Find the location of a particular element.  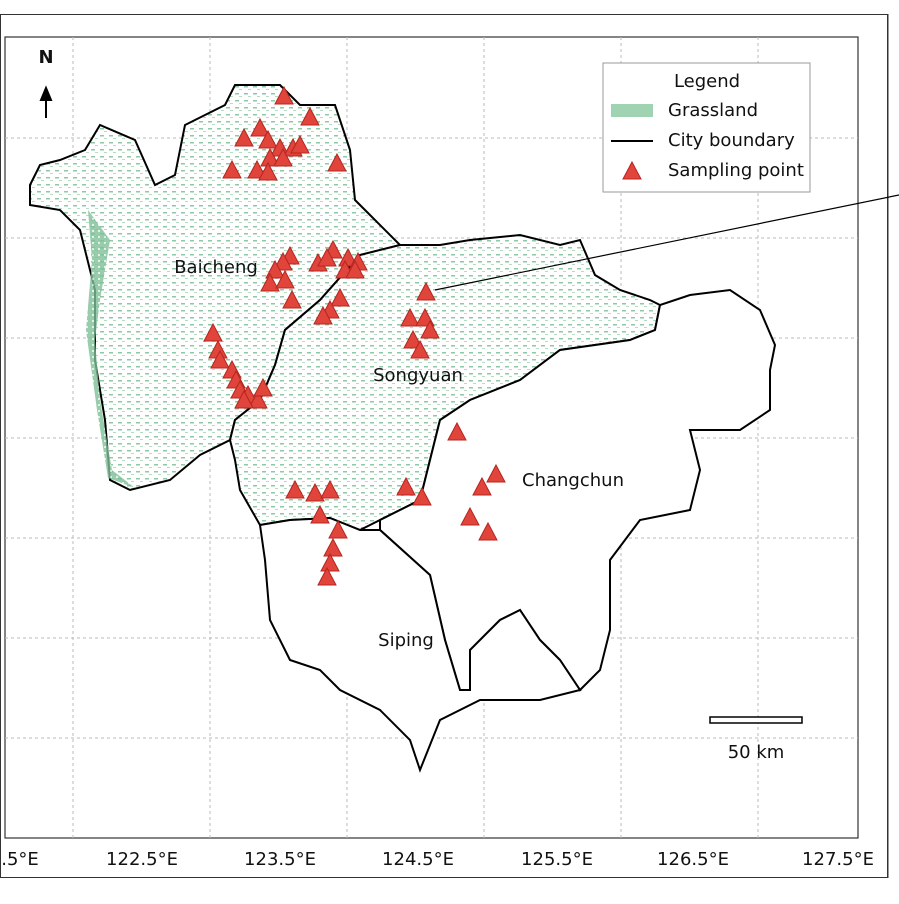

city-label: Songyuan is located at coordinates (418, 375).